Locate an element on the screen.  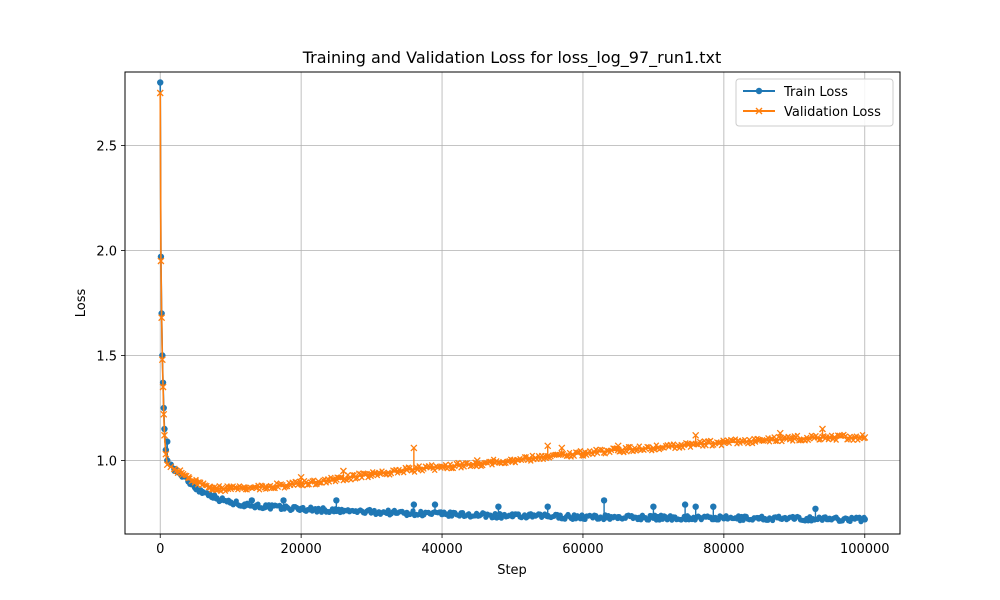
legend: Train Loss Validation Loss is located at coordinates (814, 102).